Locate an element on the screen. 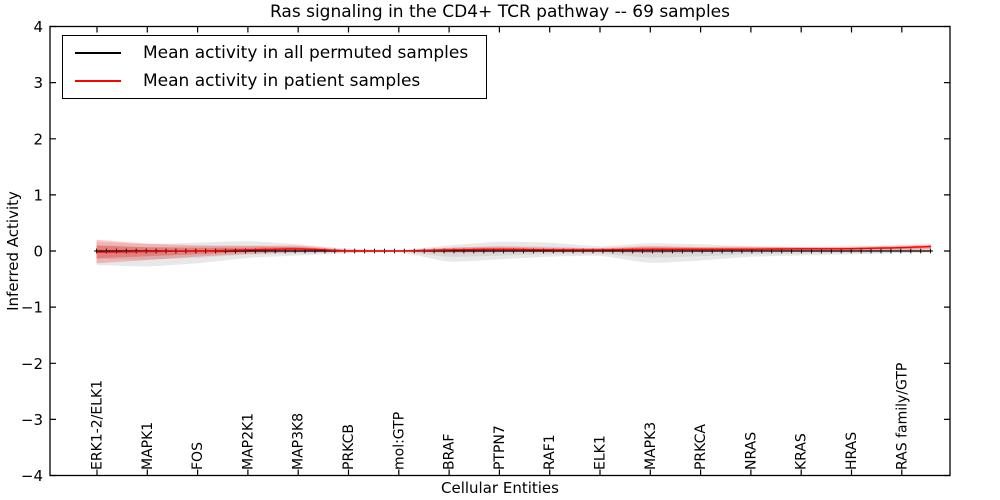  x-tick-label: FOS is located at coordinates (198, 456).